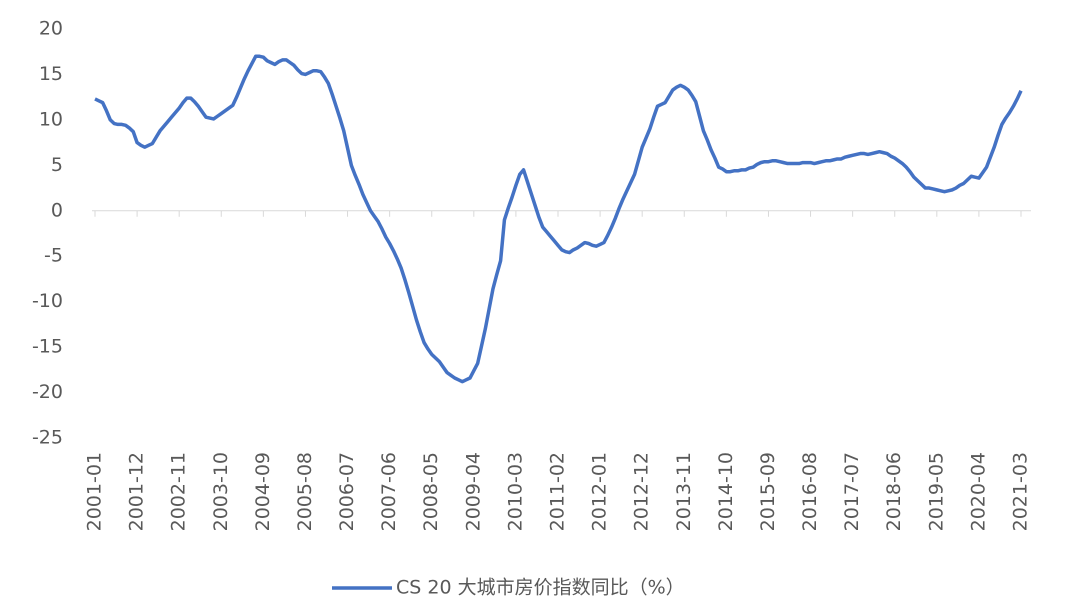  What do you see at coordinates (431, 491) in the screenshot?
I see `x-tick-label: 2008-05` at bounding box center [431, 491].